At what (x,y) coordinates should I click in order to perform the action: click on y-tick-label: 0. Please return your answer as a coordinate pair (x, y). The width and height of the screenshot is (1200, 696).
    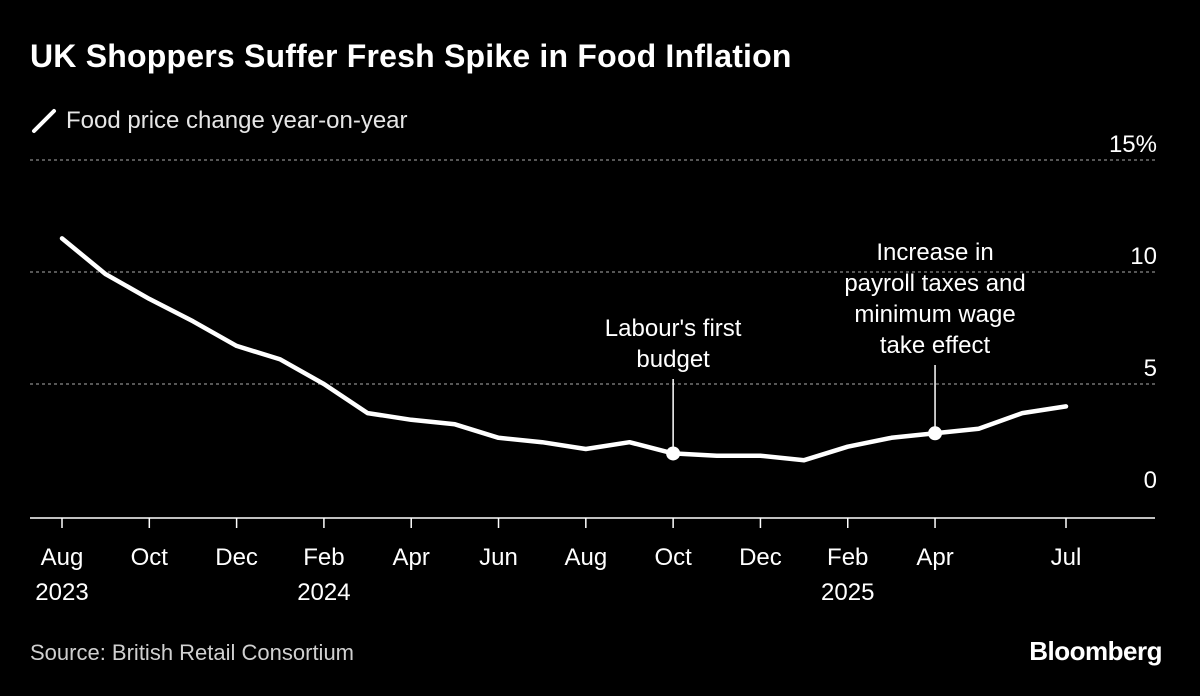
    Looking at the image, I should click on (1150, 480).